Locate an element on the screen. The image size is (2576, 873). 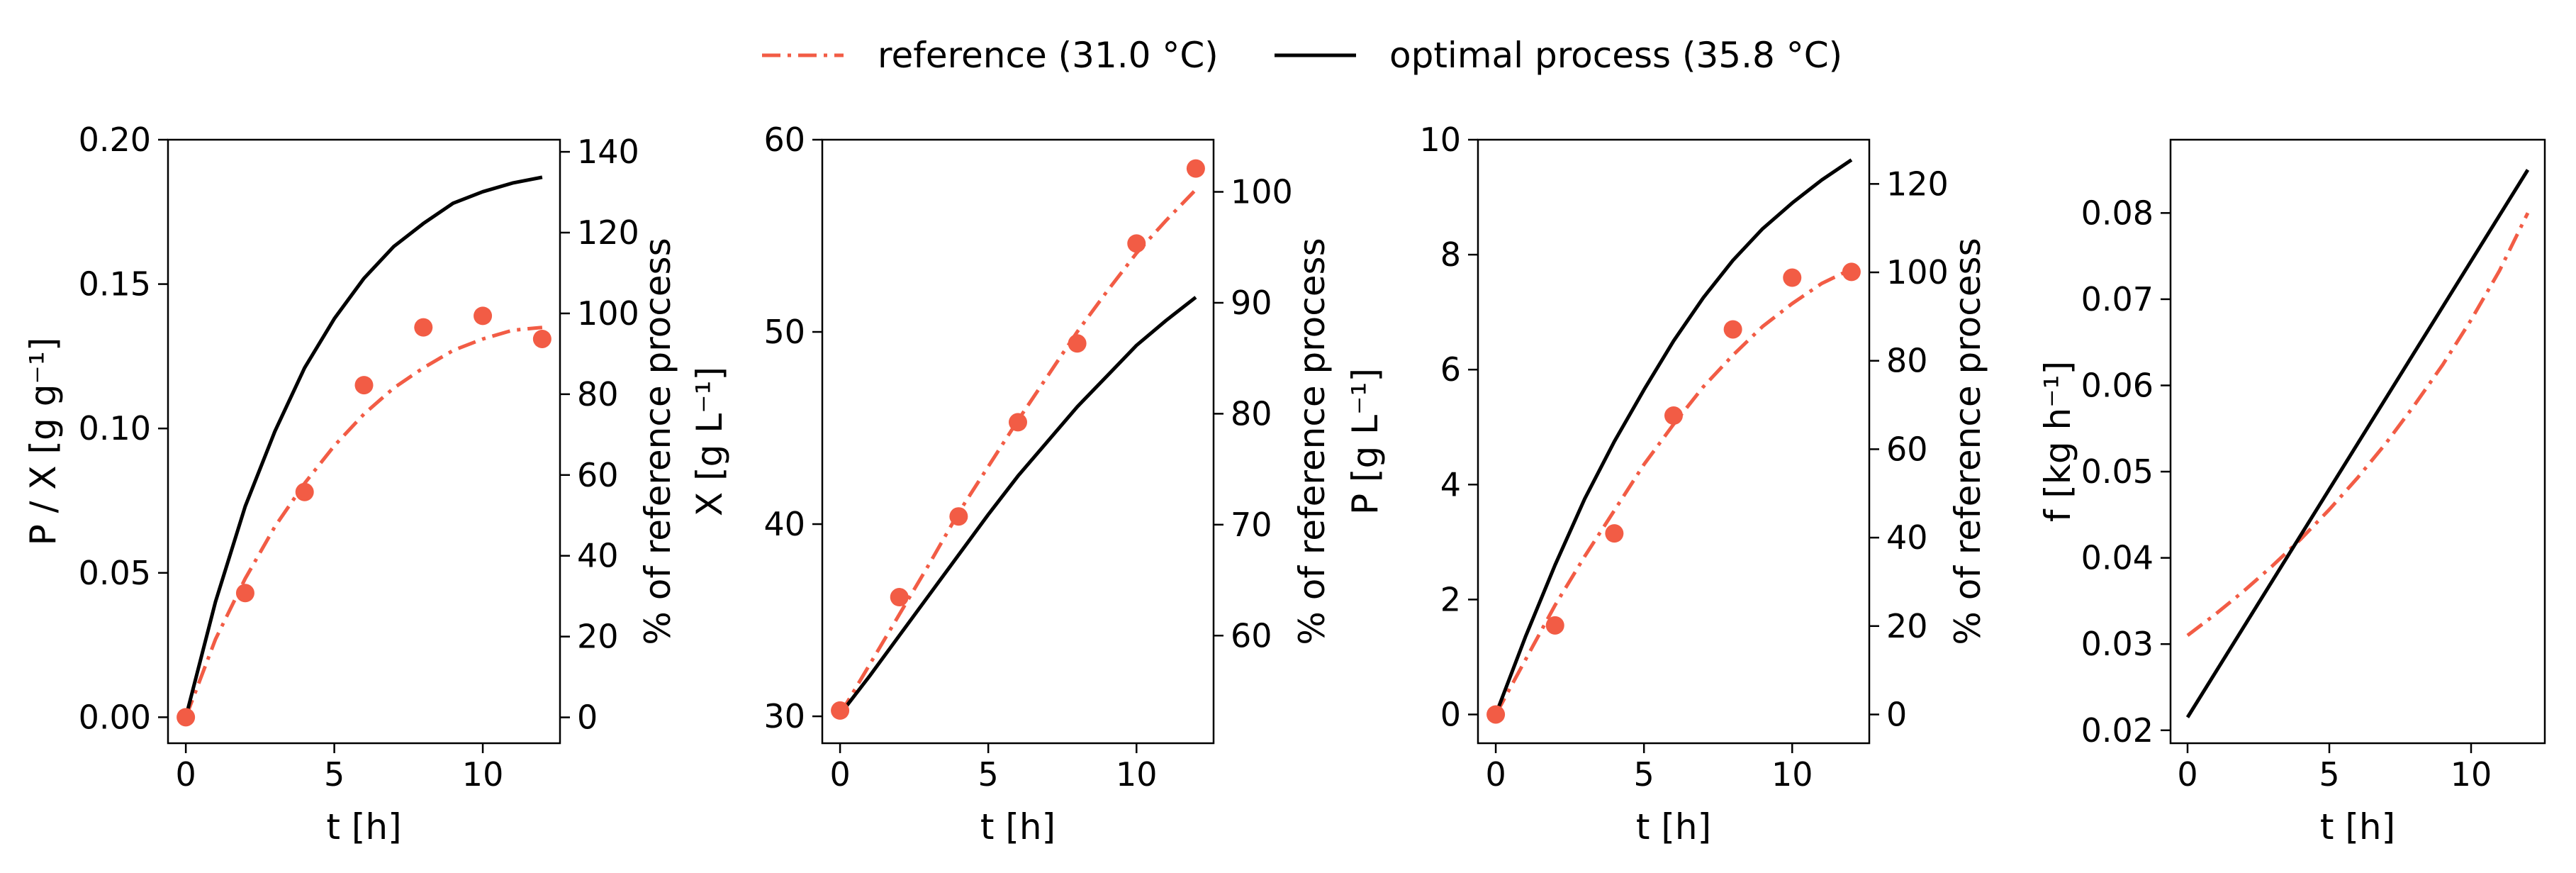
legend-label-reference: reference (31.0 °C) is located at coordinates (1048, 56).